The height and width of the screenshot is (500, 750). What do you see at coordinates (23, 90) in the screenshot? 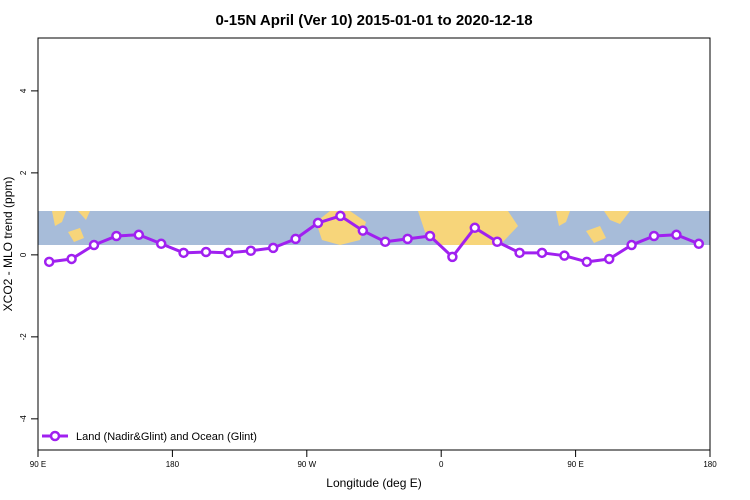
I see `y-tick-label: 4` at bounding box center [23, 90].